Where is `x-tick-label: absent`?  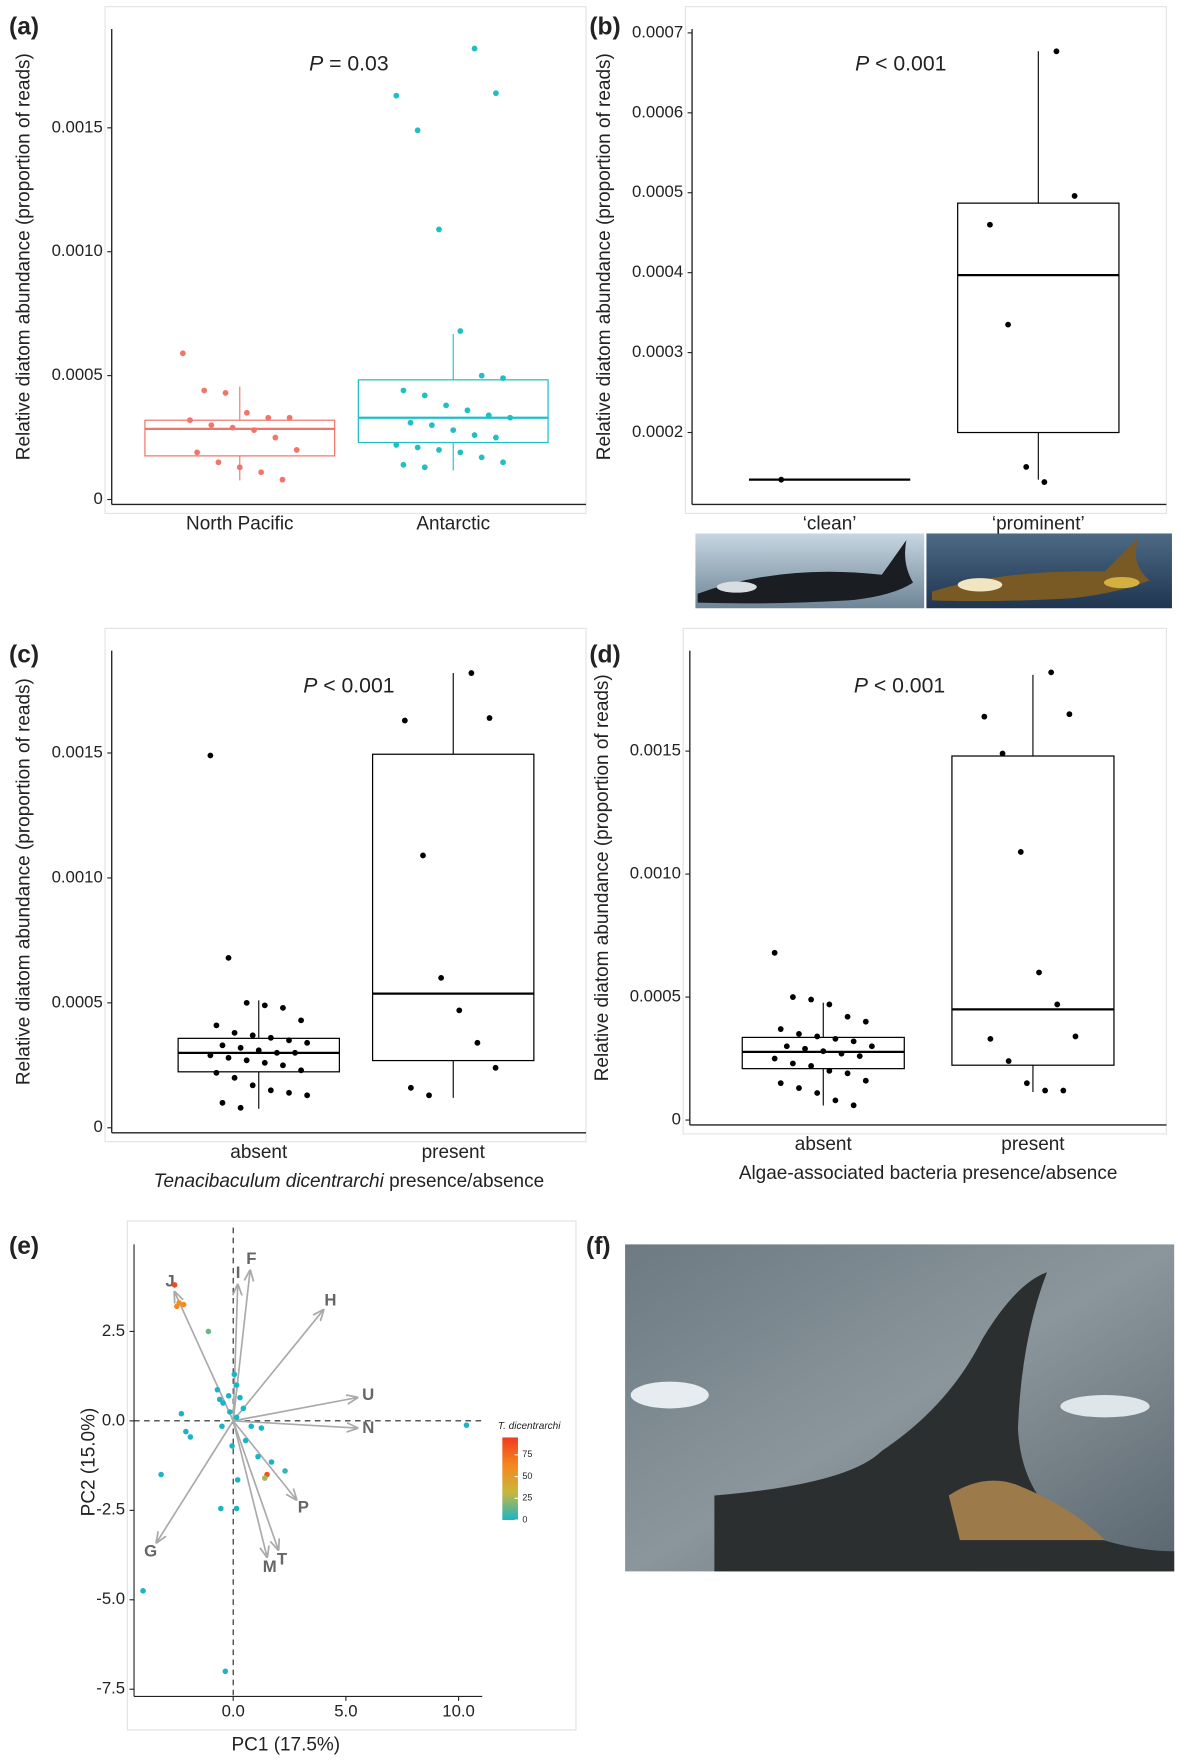 x-tick-label: absent is located at coordinates (824, 1144).